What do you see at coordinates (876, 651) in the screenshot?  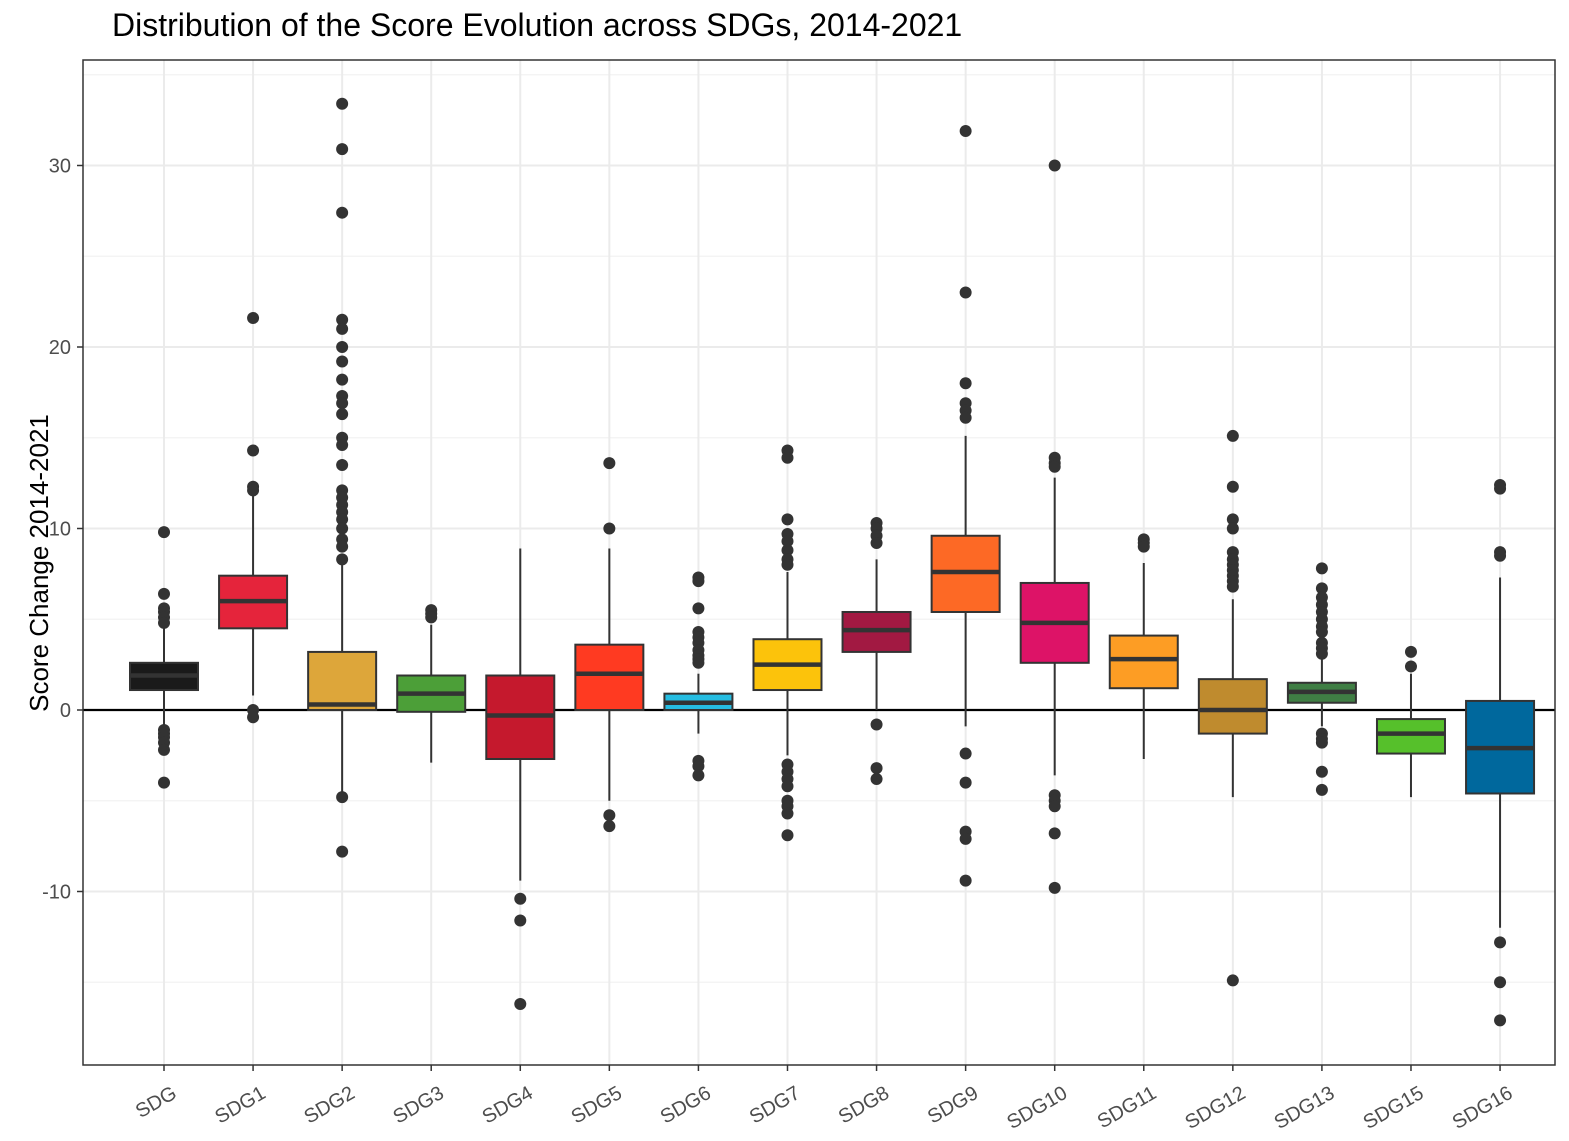 I see `box-group-sdg8` at bounding box center [876, 651].